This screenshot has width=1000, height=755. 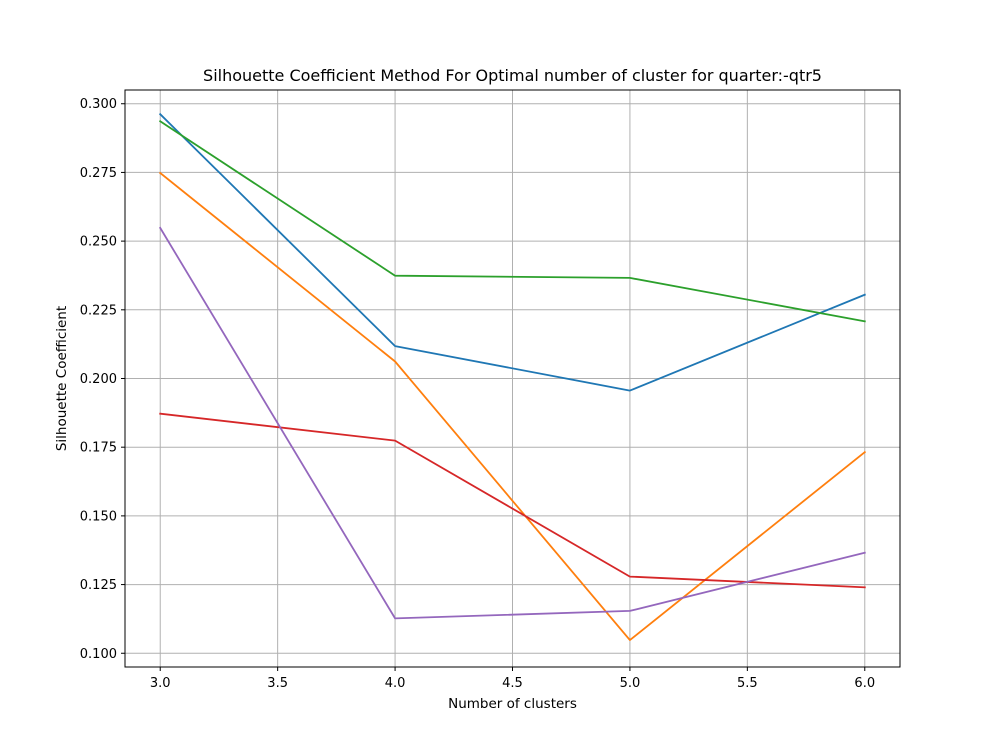 I want to click on y-tick-label: 0.175, so click(x=98, y=448).